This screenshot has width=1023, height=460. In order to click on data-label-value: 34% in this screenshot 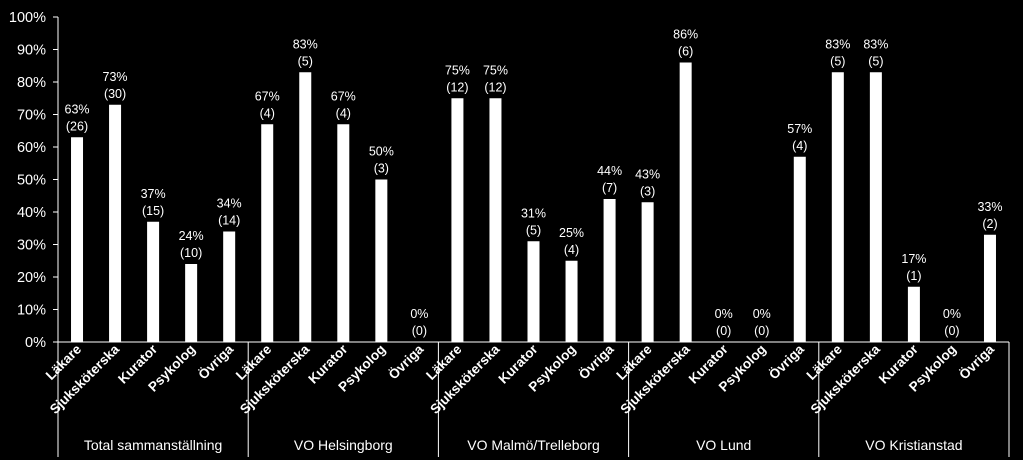, I will do `click(229, 204)`.